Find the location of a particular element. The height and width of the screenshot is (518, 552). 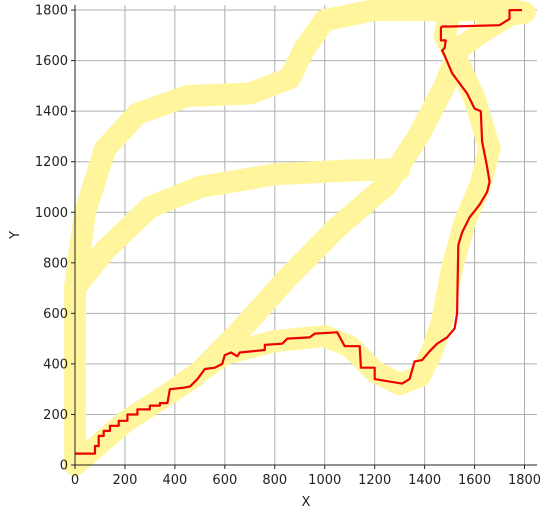

x-tick-label: 1400 is located at coordinates (424, 480).